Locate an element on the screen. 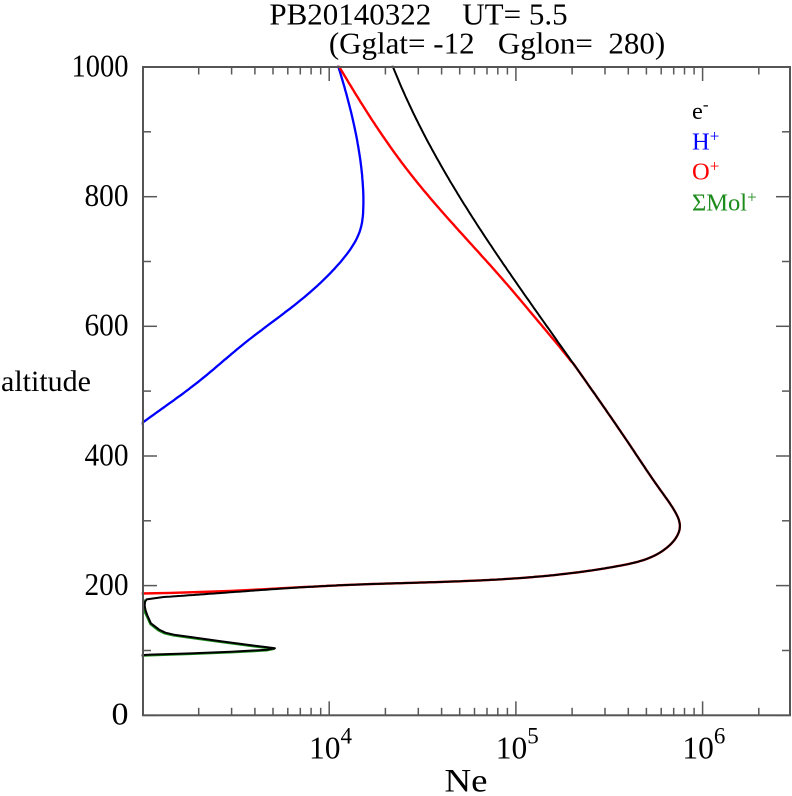  svg-text: 1000 is located at coordinates (100, 65).